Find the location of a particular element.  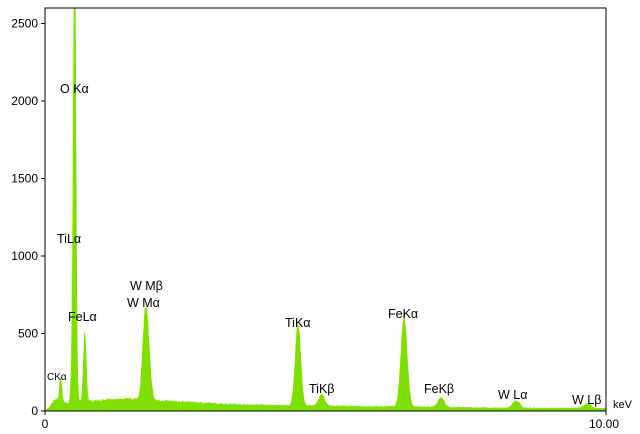

peak-label-0: O Kα is located at coordinates (74, 89).